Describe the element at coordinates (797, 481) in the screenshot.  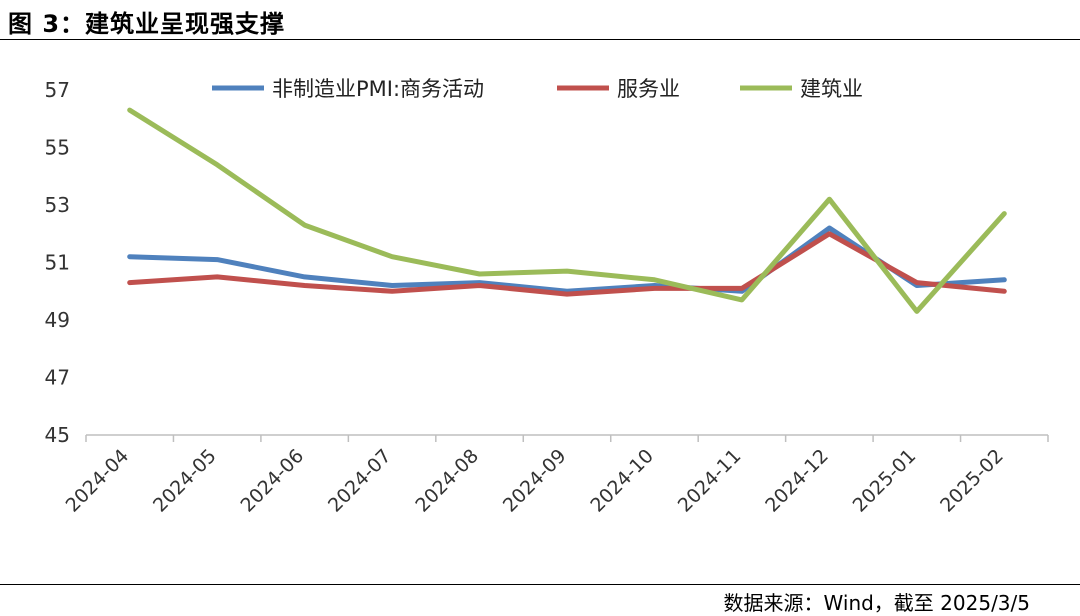
I see `x-tick-label: 2024-12` at that location.